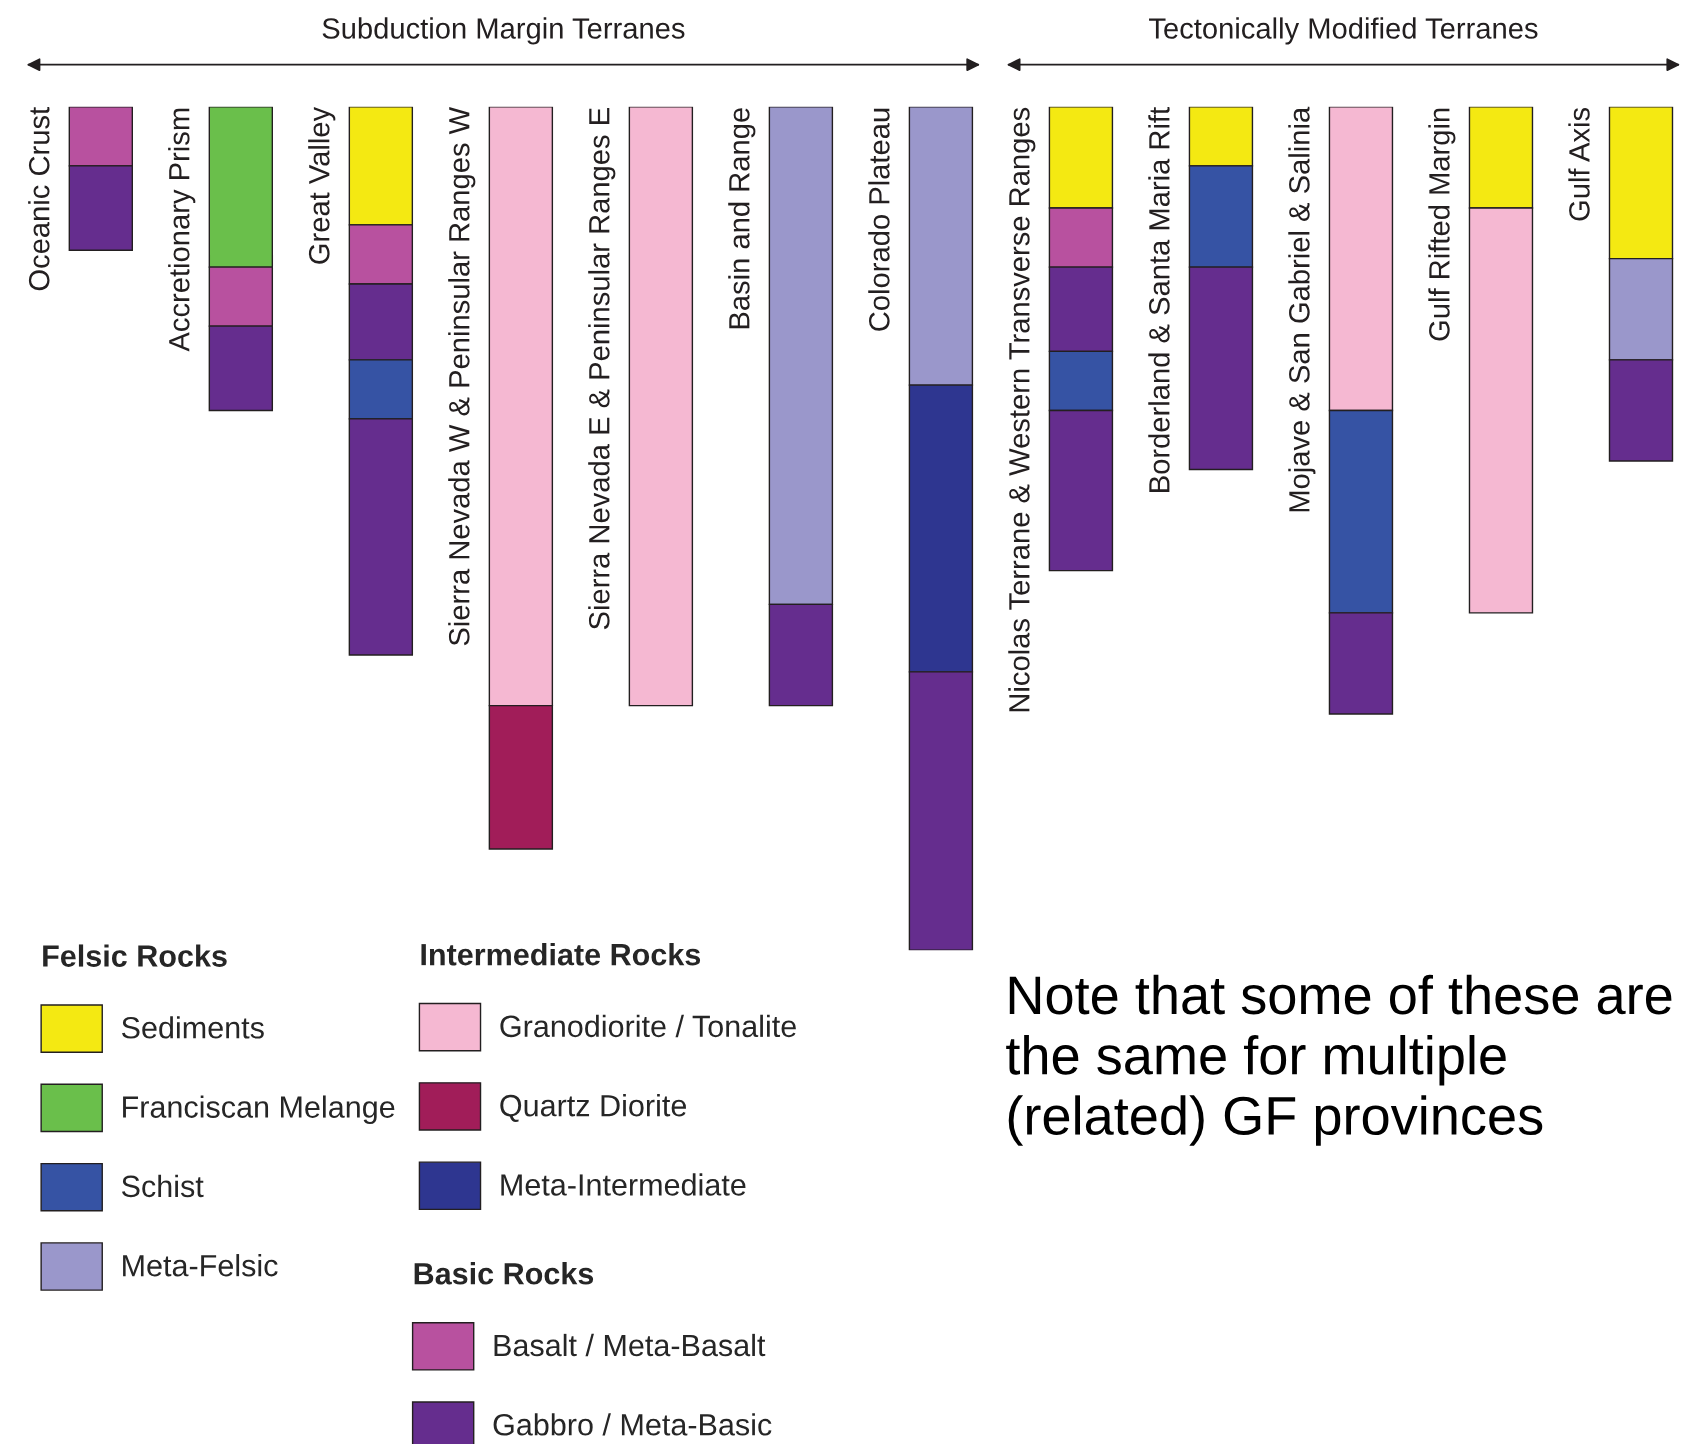 The width and height of the screenshot is (1704, 1444). I want to click on x-tick-label: Borderland & Santa Maria Rift, so click(1159, 299).